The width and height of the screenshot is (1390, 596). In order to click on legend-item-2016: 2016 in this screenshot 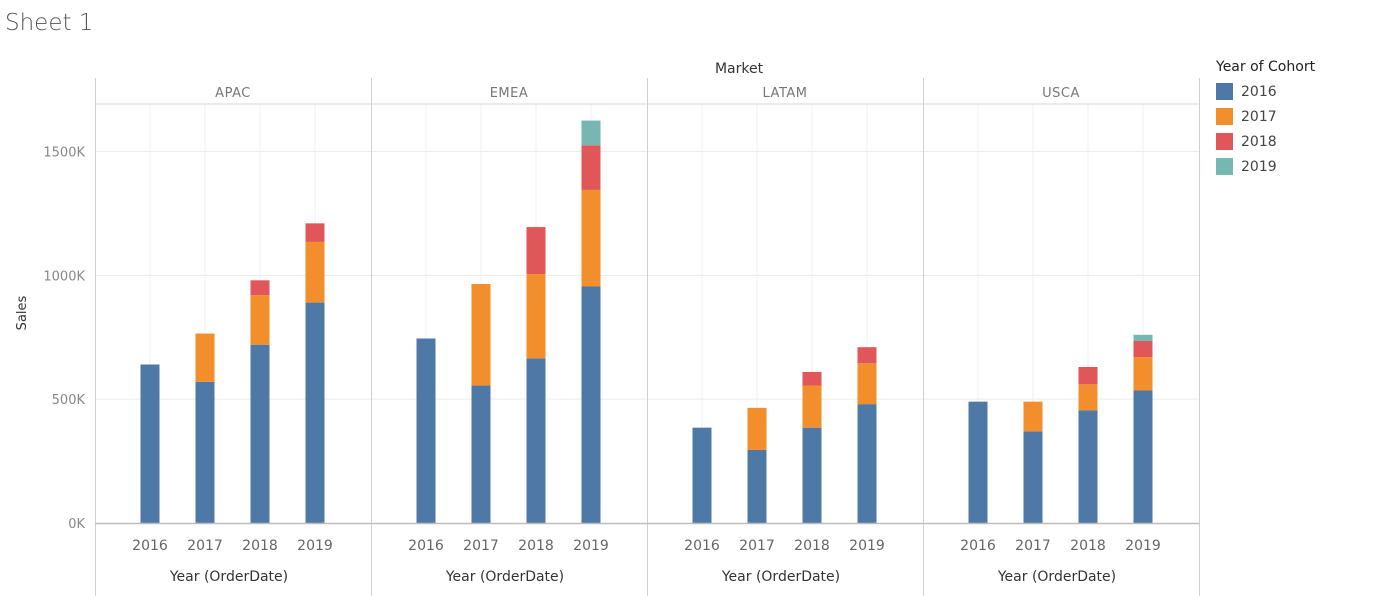, I will do `click(1265, 91)`.